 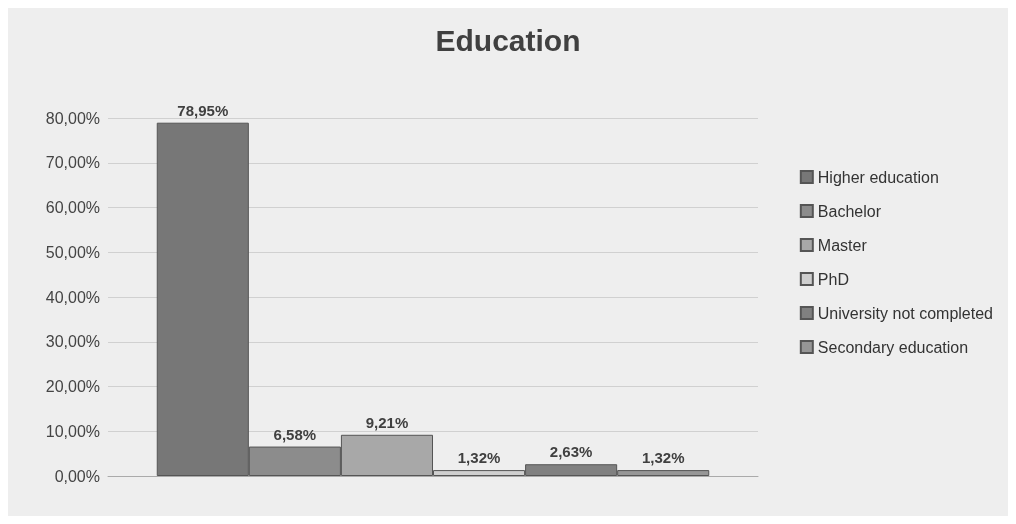 I want to click on legend-label: PhD, so click(x=833, y=279).